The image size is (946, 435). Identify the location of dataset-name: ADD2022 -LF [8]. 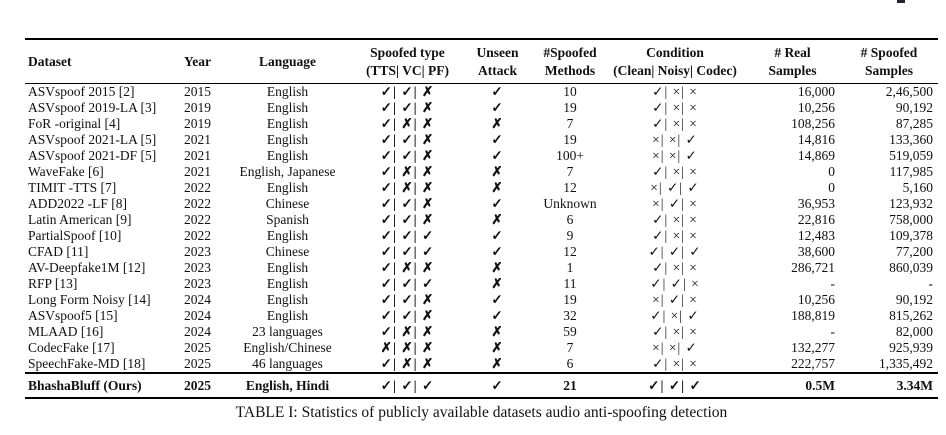
(77, 204).